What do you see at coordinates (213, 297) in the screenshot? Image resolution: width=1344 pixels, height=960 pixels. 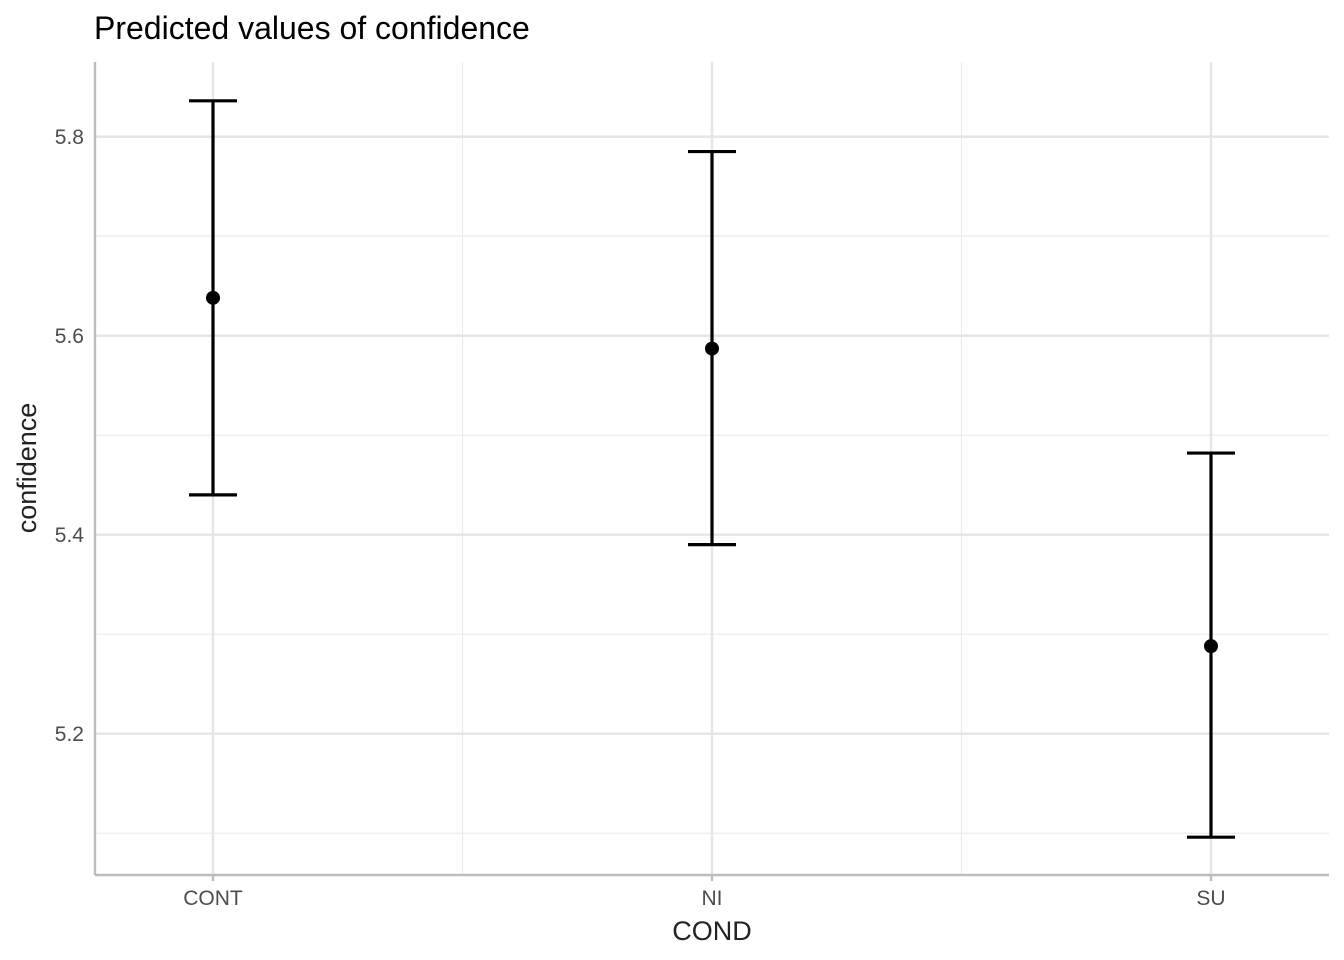 I see `point-cont` at bounding box center [213, 297].